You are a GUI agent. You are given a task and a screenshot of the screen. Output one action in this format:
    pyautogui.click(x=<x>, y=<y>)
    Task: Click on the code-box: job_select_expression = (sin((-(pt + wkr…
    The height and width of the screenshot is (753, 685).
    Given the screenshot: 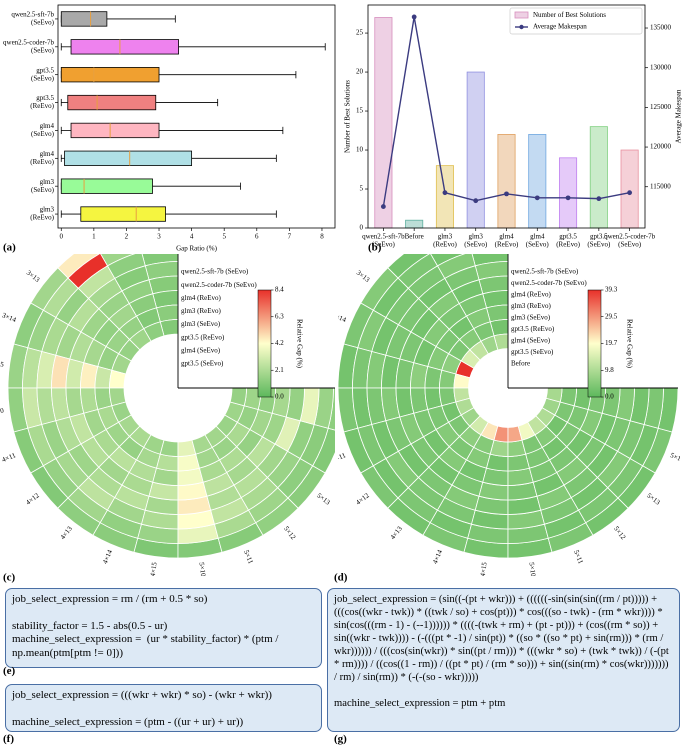 What is the action you would take?
    pyautogui.click(x=503, y=660)
    